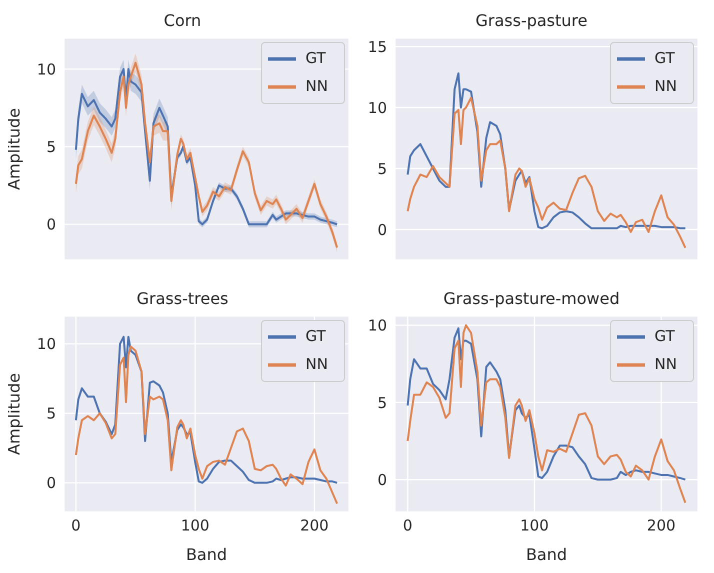 The height and width of the screenshot is (573, 714). What do you see at coordinates (531, 21) in the screenshot?
I see `chart-title: Grass-pasture` at bounding box center [531, 21].